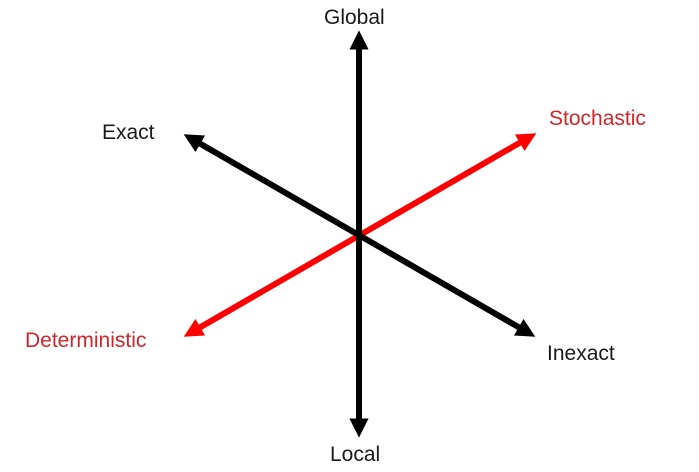 The image size is (699, 472). Describe the element at coordinates (354, 17) in the screenshot. I see `label-global: Global` at that location.